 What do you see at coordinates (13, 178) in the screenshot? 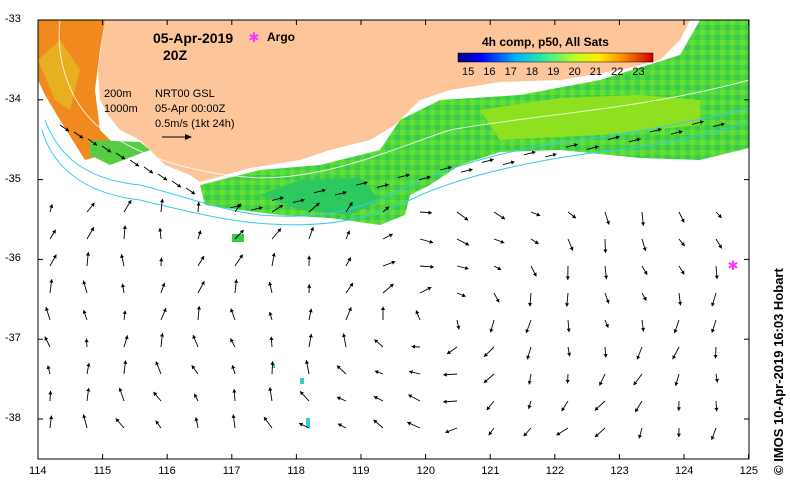
I see `y-tick-label: -35` at bounding box center [13, 178].